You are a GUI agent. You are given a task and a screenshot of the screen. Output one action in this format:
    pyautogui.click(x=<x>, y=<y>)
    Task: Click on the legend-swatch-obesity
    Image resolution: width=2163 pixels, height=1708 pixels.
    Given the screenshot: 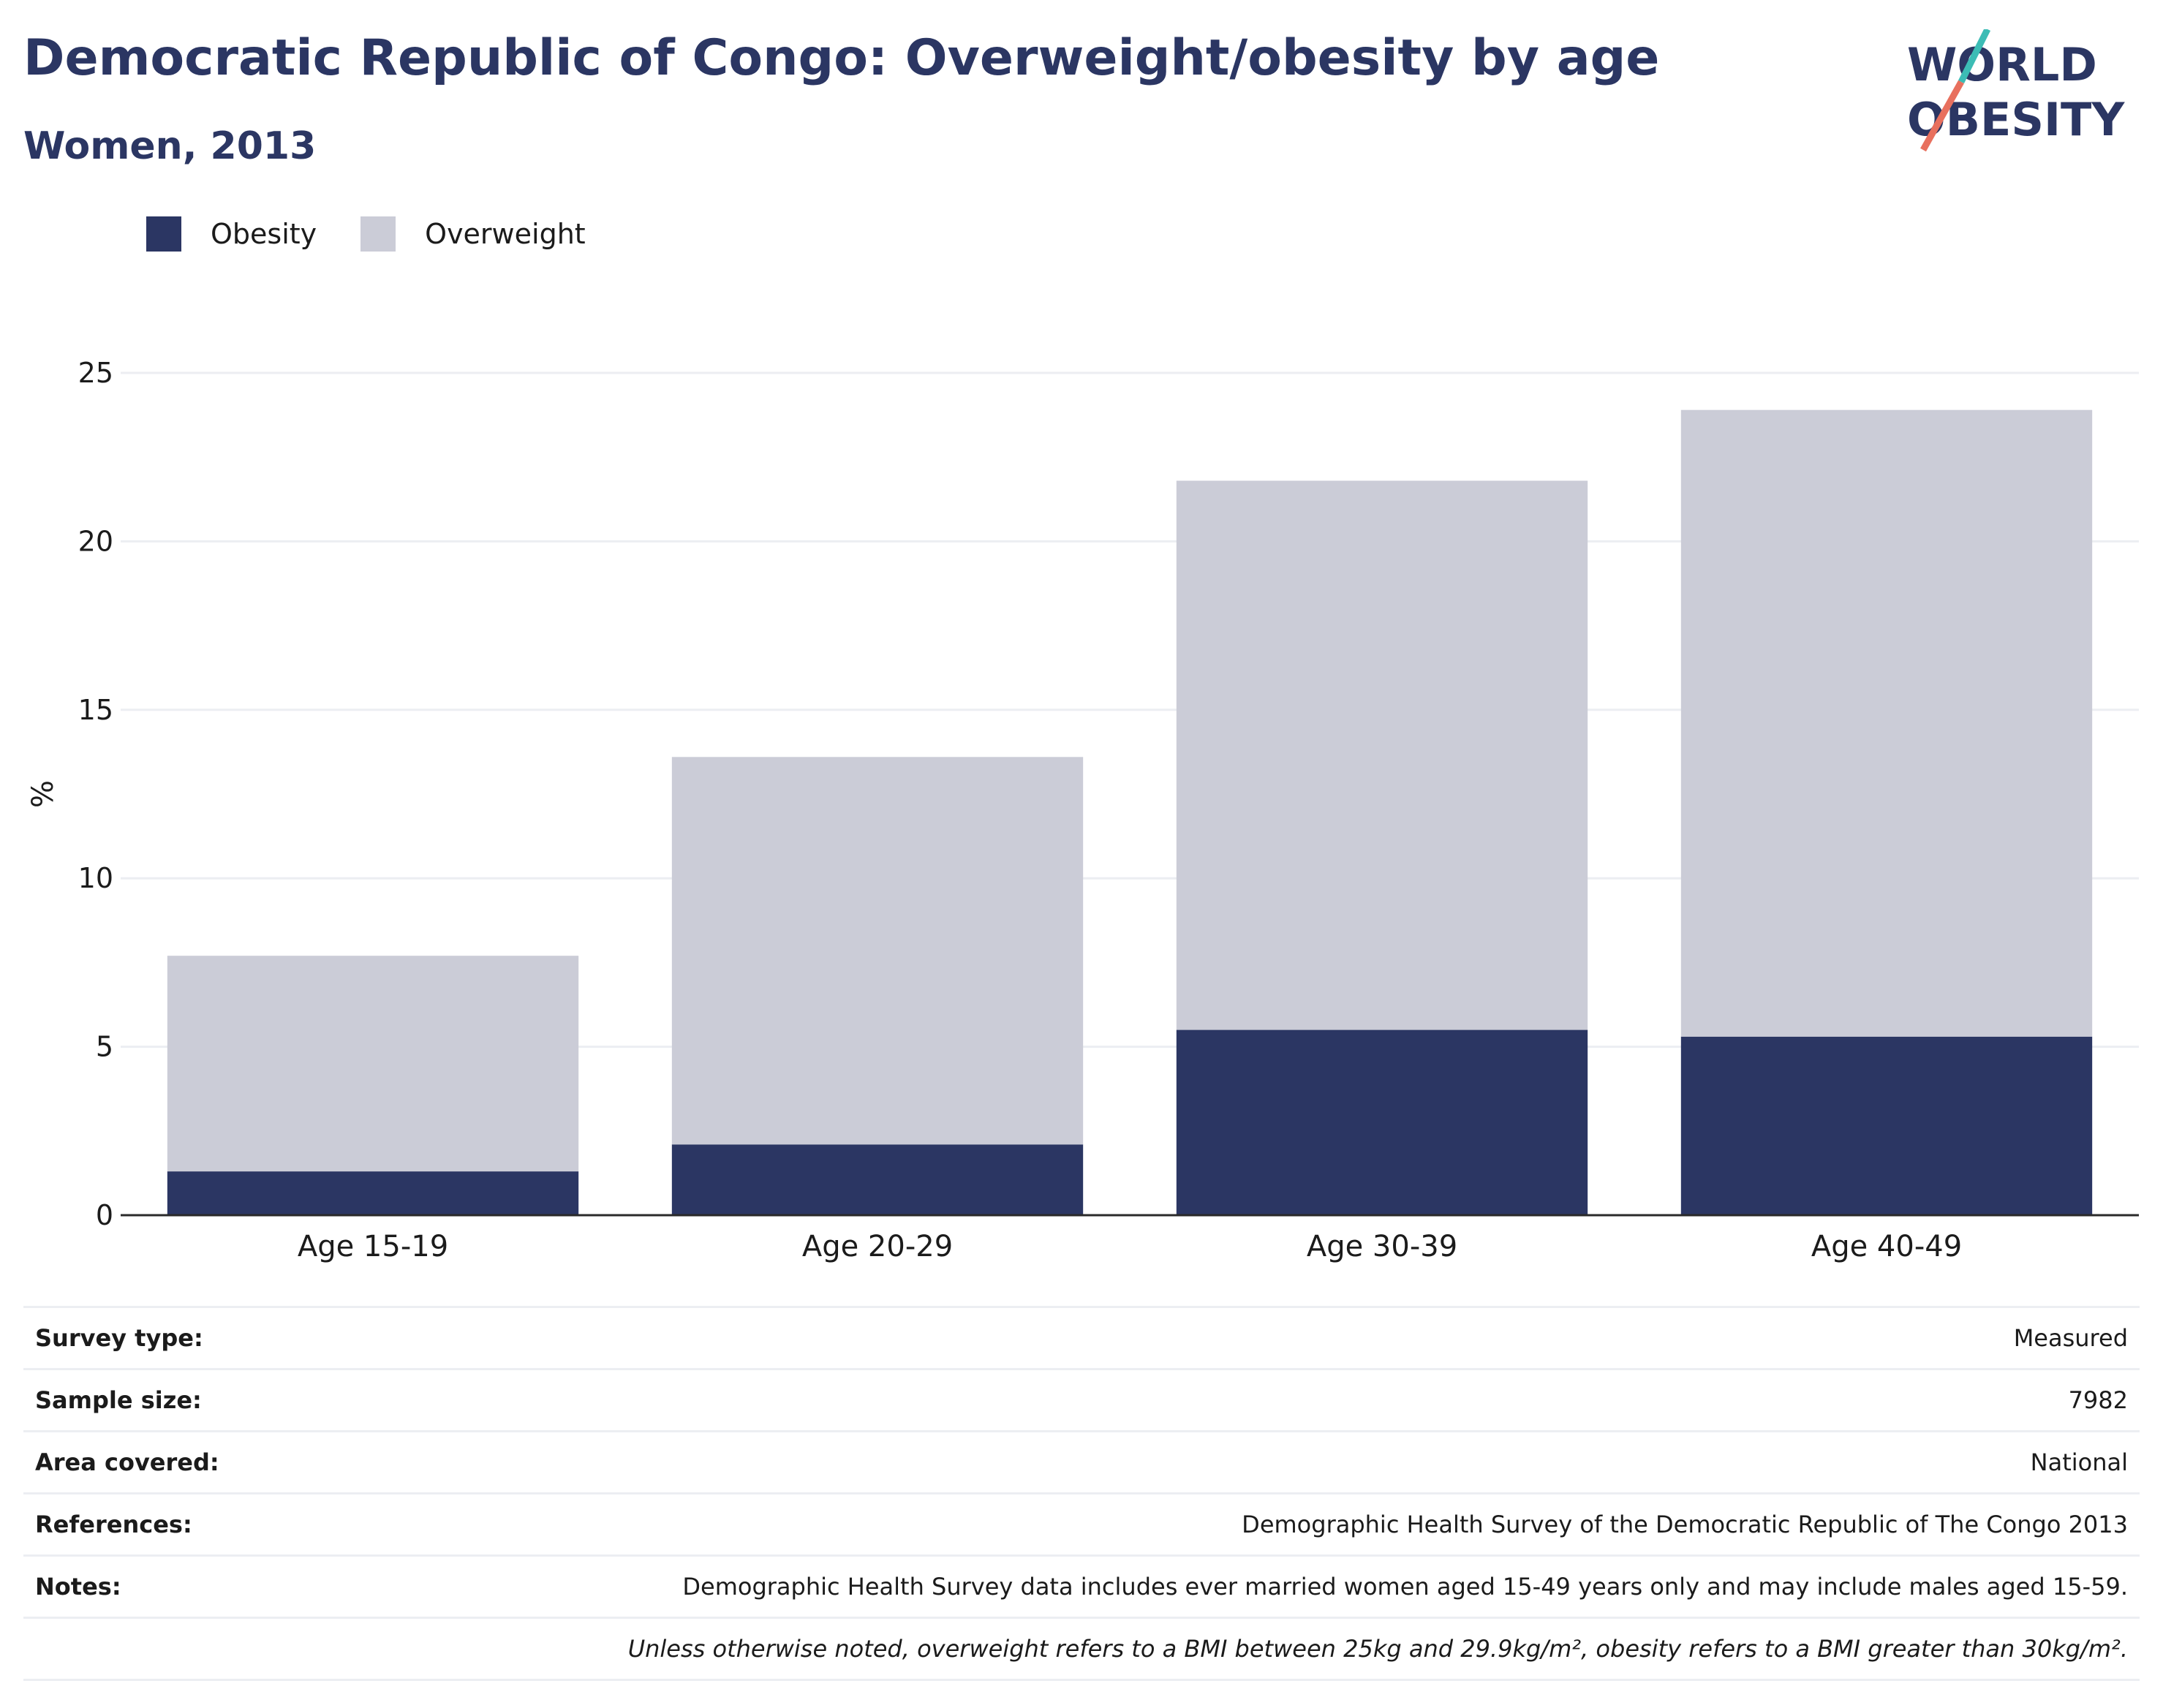 What is the action you would take?
    pyautogui.click(x=164, y=234)
    